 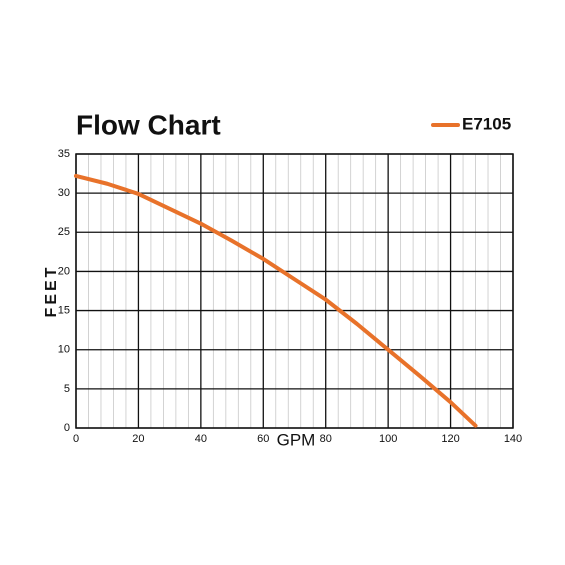 I want to click on y-tick-label: 5, so click(x=67, y=389).